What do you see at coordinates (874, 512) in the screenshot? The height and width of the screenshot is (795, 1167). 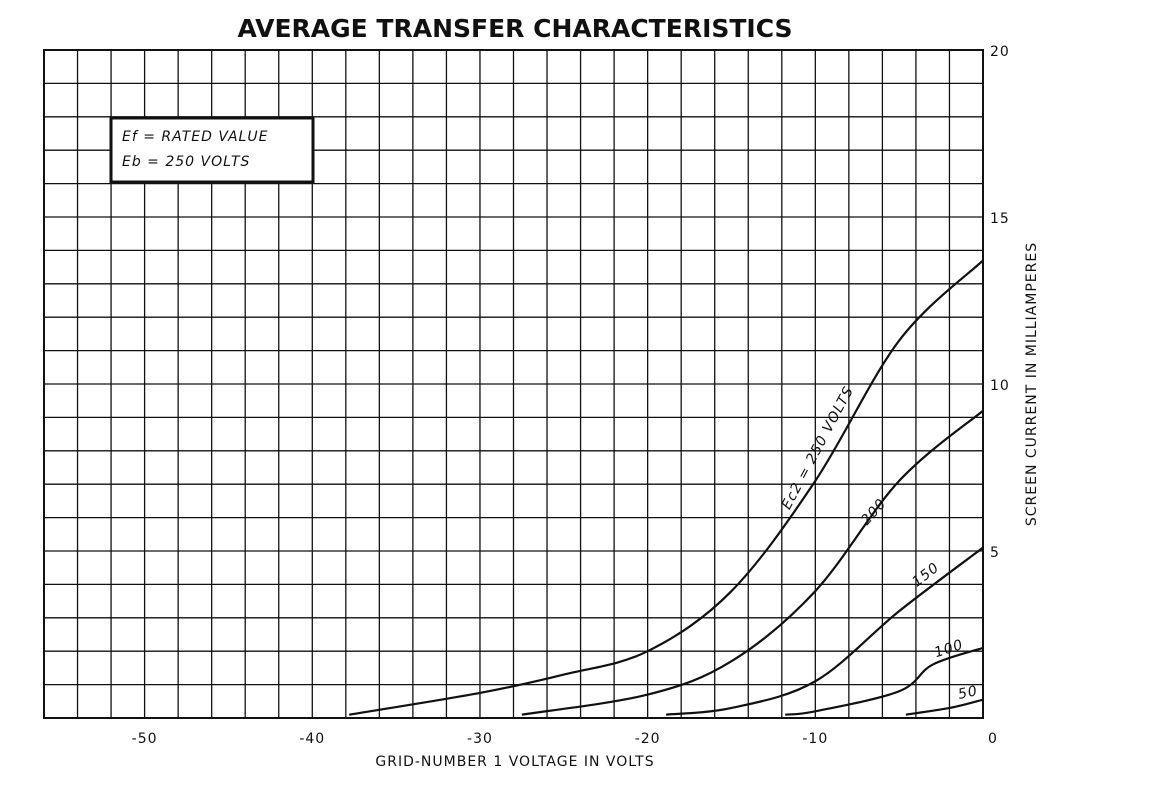 I see `curve-label: 200` at bounding box center [874, 512].